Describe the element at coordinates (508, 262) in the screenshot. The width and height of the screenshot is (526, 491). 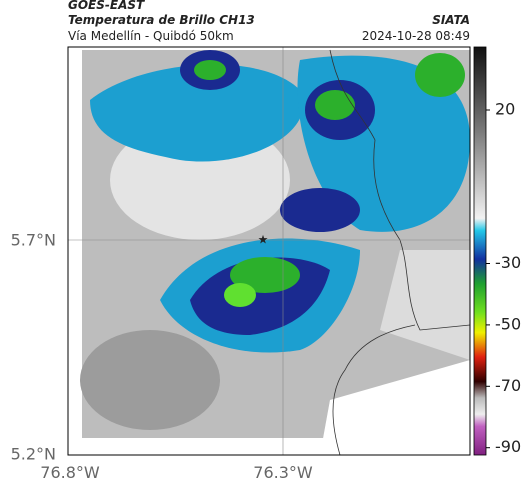
I see `colorbar-tick-label: -30` at that location.